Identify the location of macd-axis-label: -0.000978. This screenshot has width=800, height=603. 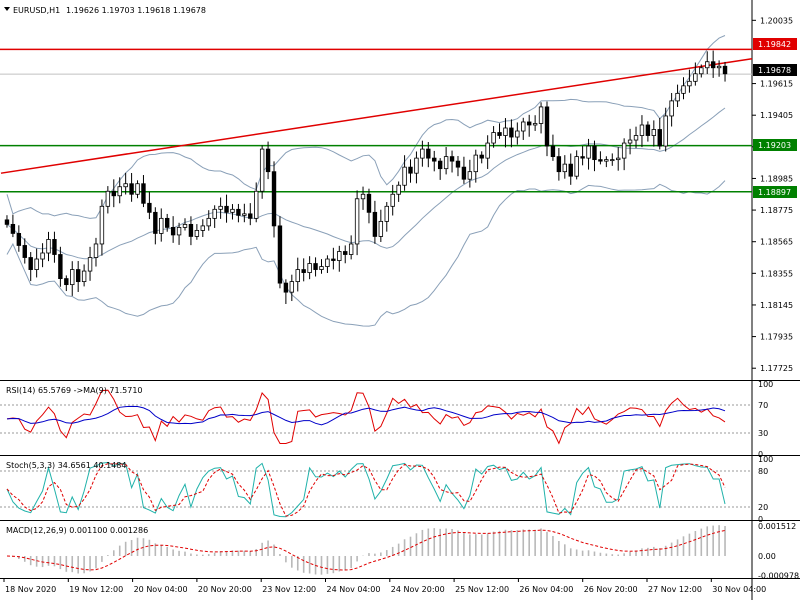
(778, 576).